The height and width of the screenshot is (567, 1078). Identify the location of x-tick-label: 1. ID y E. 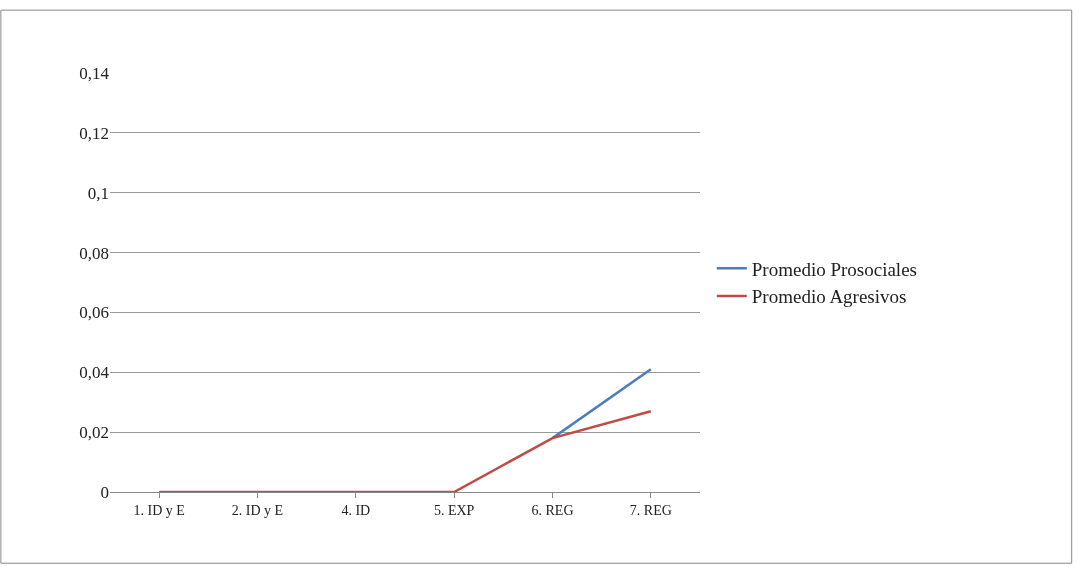
(159, 510).